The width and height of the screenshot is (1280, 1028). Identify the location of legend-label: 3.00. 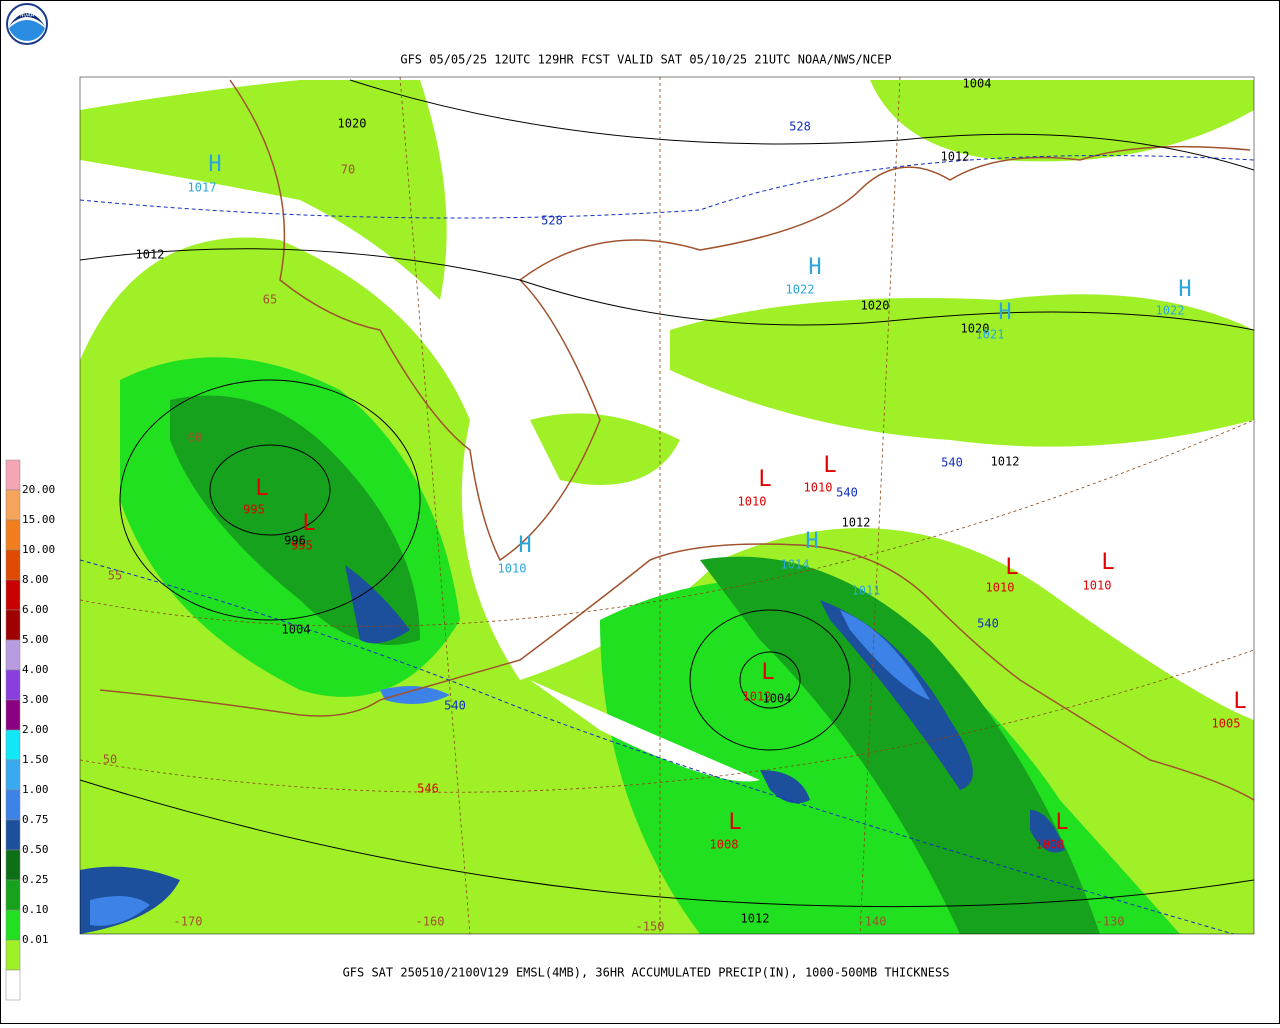
(35, 699).